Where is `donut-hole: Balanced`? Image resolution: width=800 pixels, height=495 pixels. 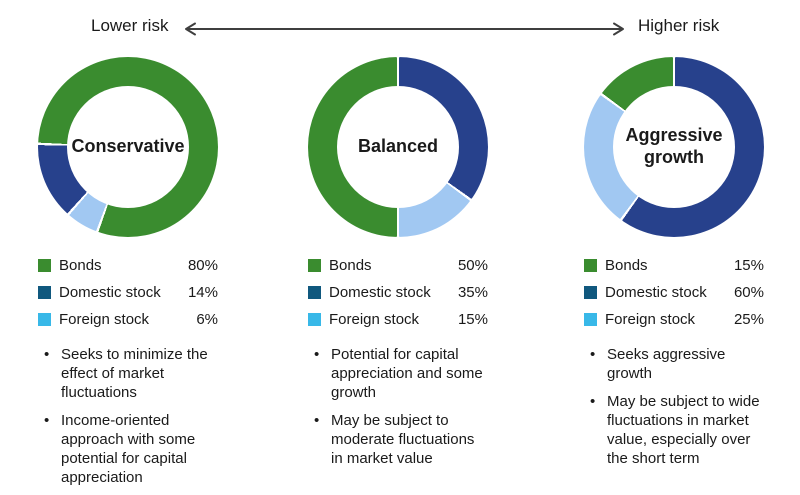 donut-hole: Balanced is located at coordinates (398, 147).